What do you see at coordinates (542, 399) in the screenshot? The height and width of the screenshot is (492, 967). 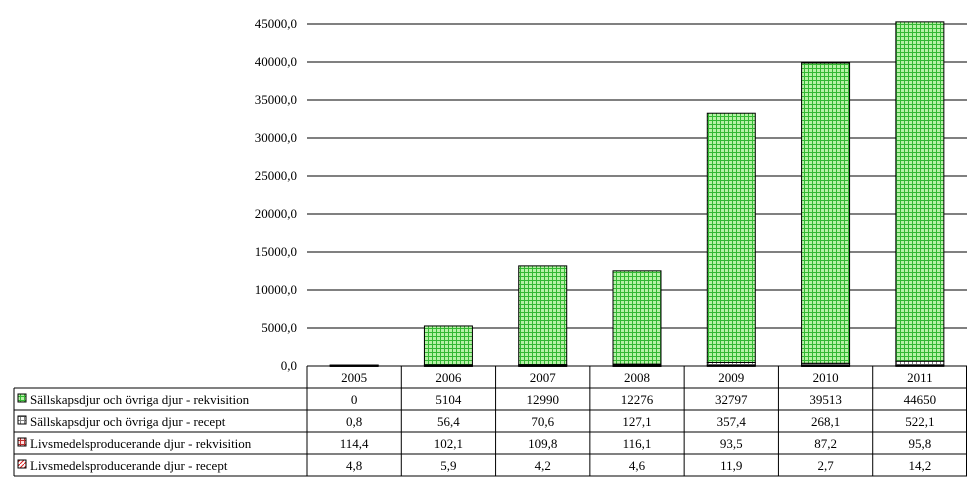 I see `data-label: 12990` at bounding box center [542, 399].